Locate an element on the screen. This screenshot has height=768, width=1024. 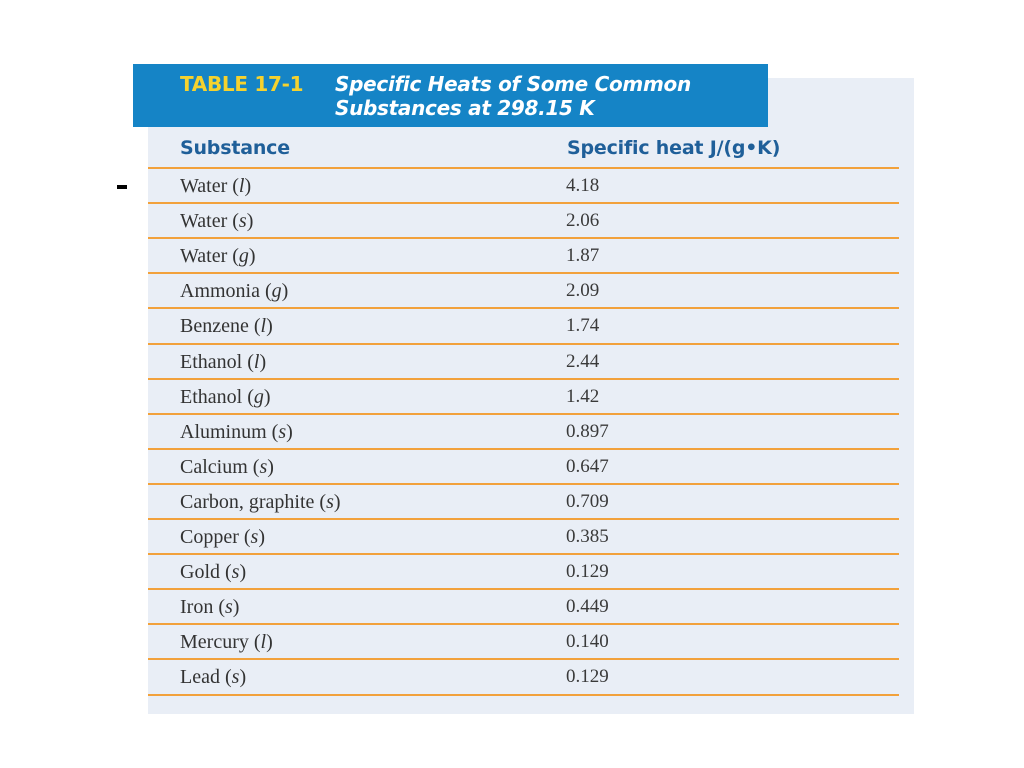
substance-name: Carbon, graphite ( is located at coordinates (253, 502).